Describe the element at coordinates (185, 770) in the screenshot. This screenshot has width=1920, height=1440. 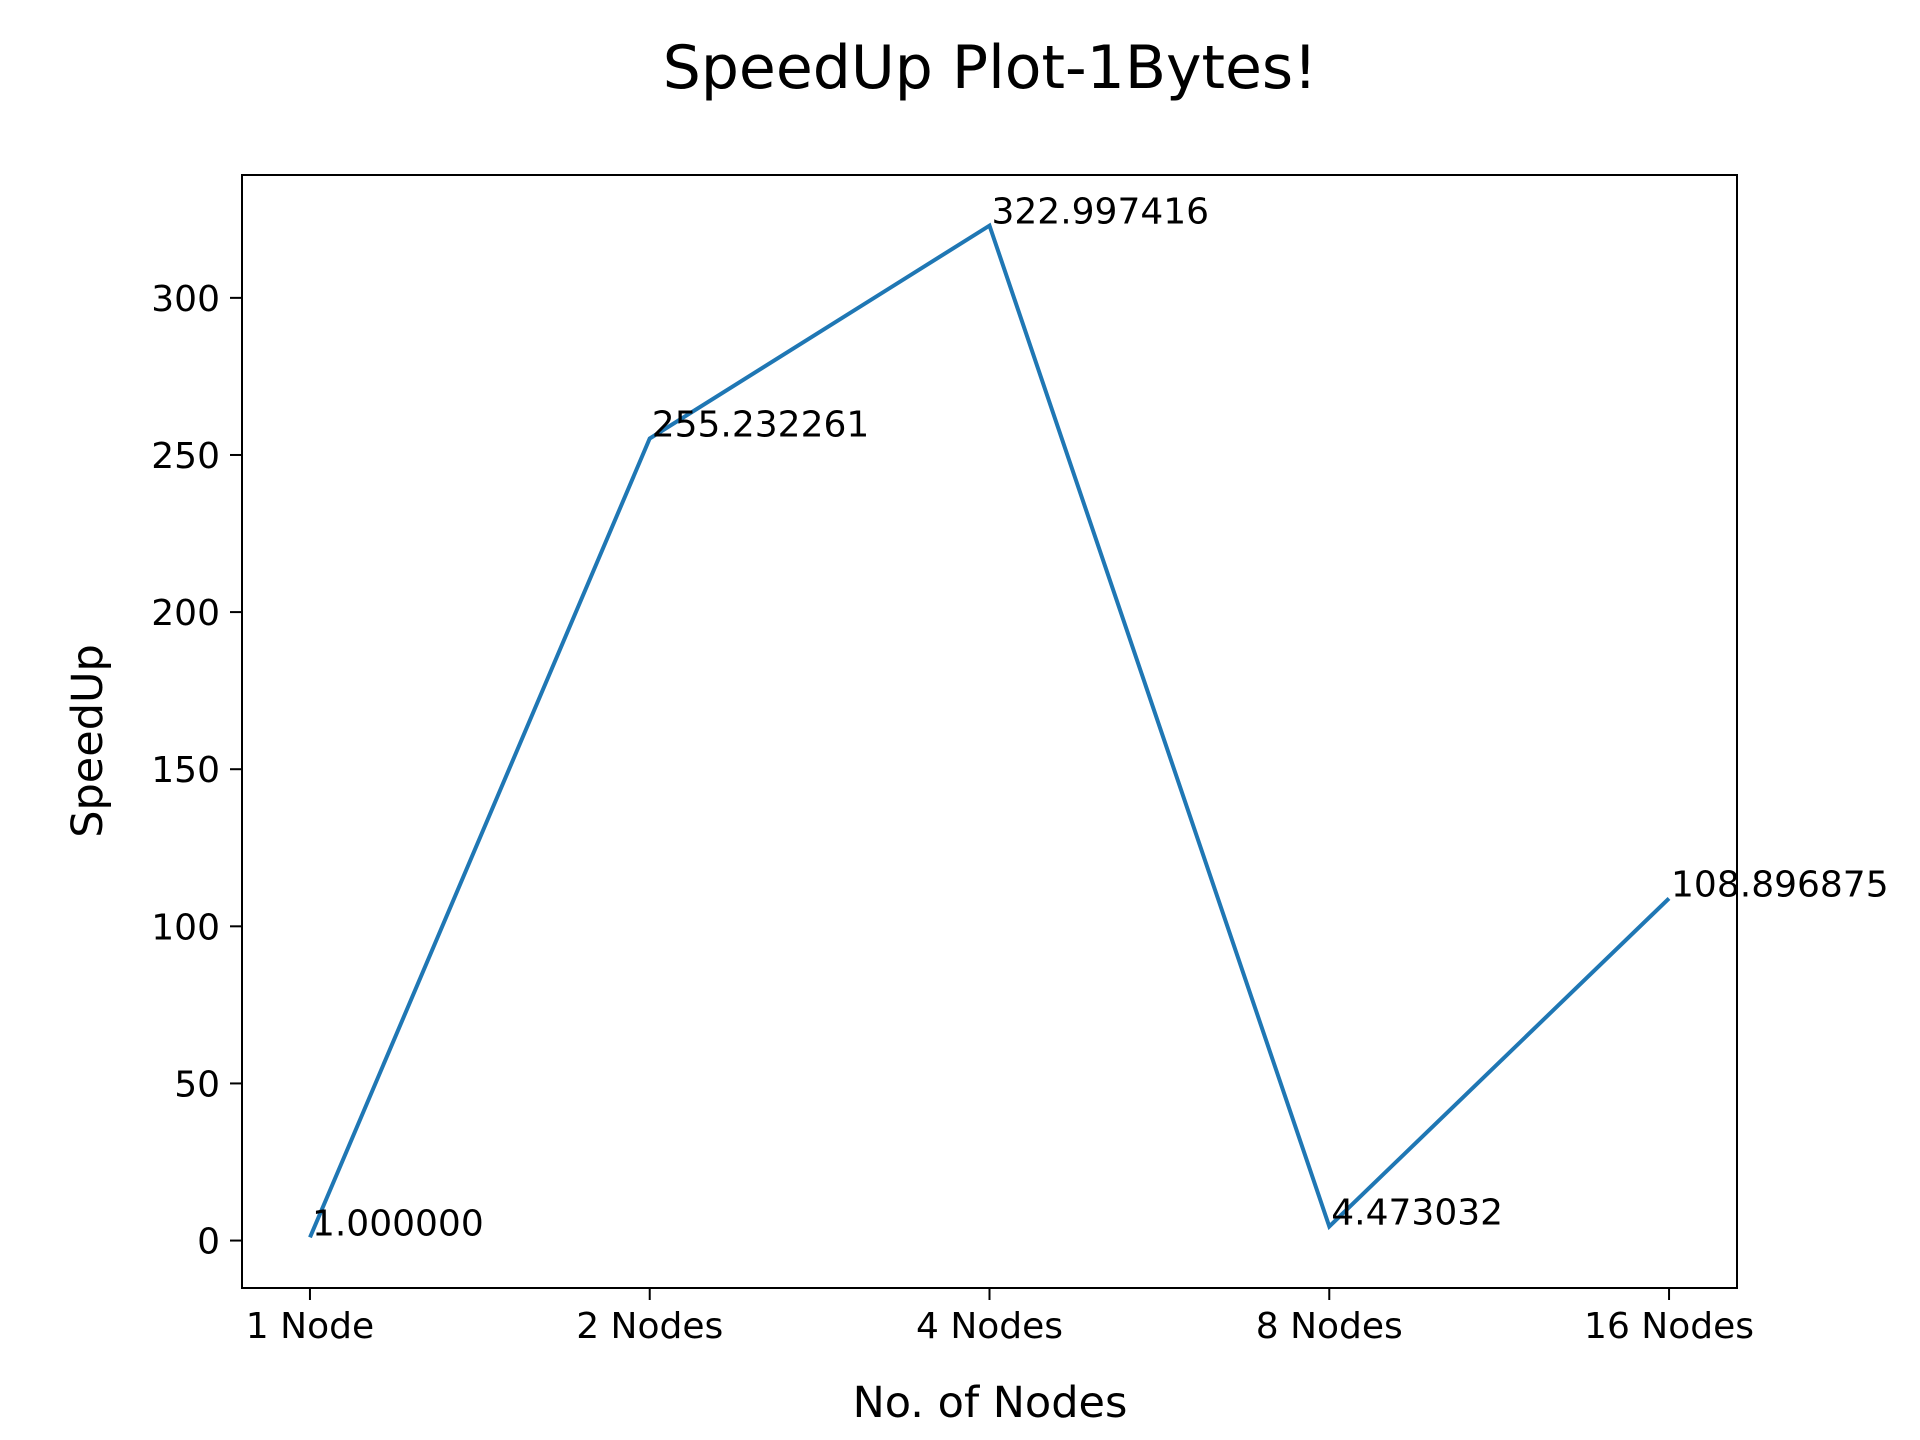
I see `y-tick-label: 150` at that location.